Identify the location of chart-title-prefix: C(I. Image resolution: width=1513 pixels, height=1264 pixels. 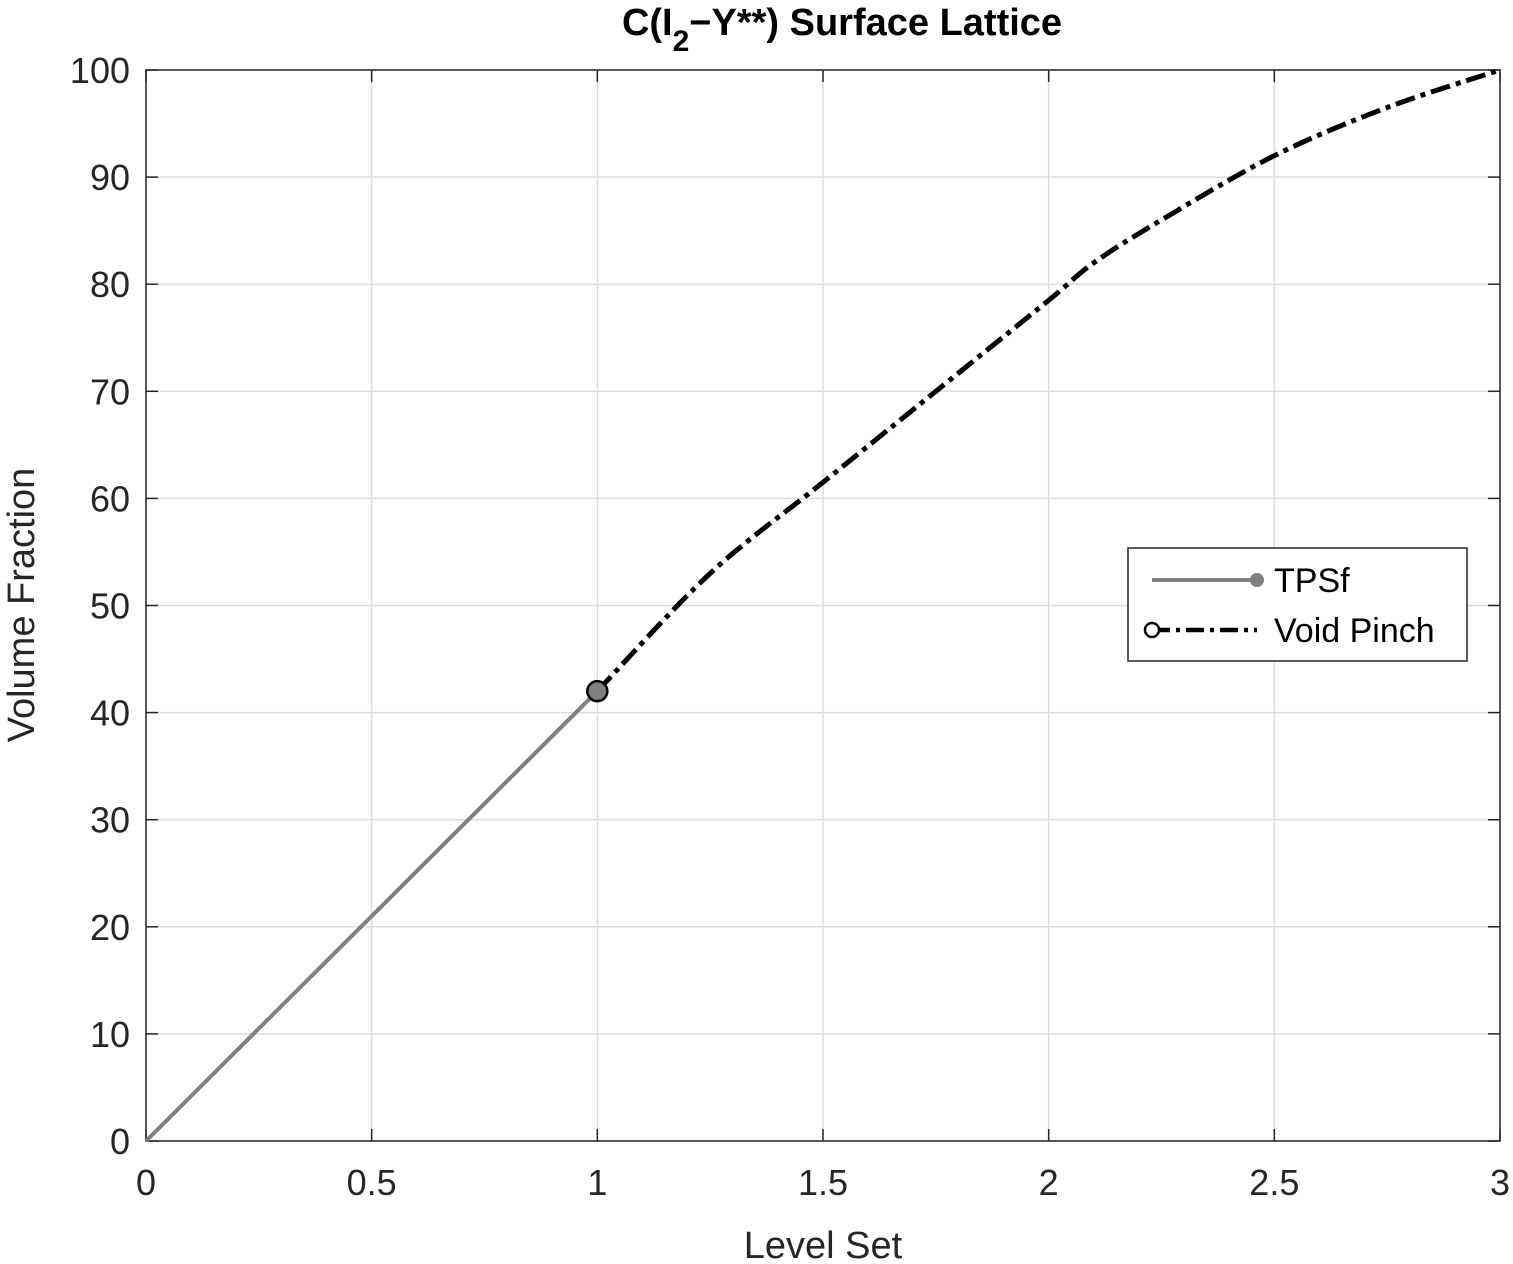
(647, 23).